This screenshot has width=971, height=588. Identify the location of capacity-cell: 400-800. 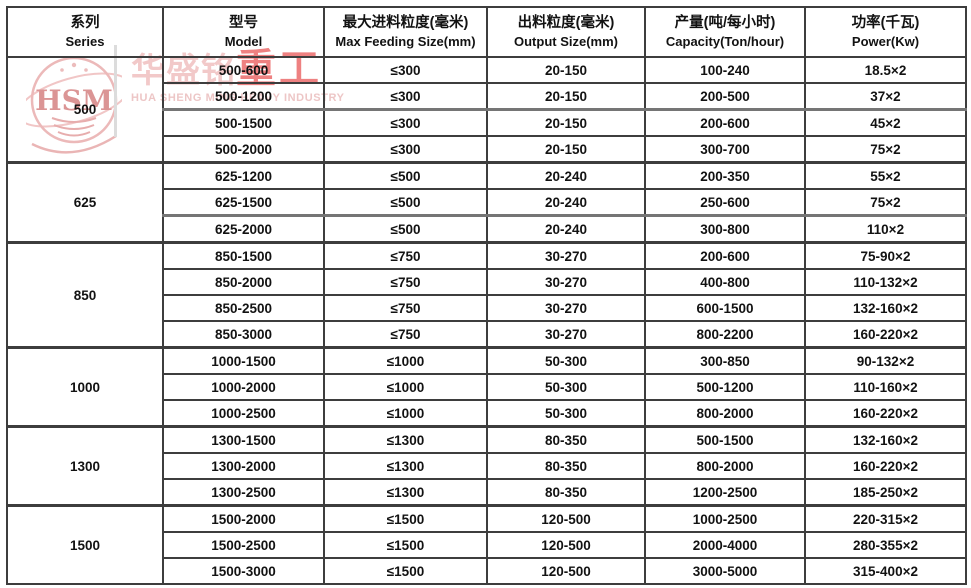
(725, 282).